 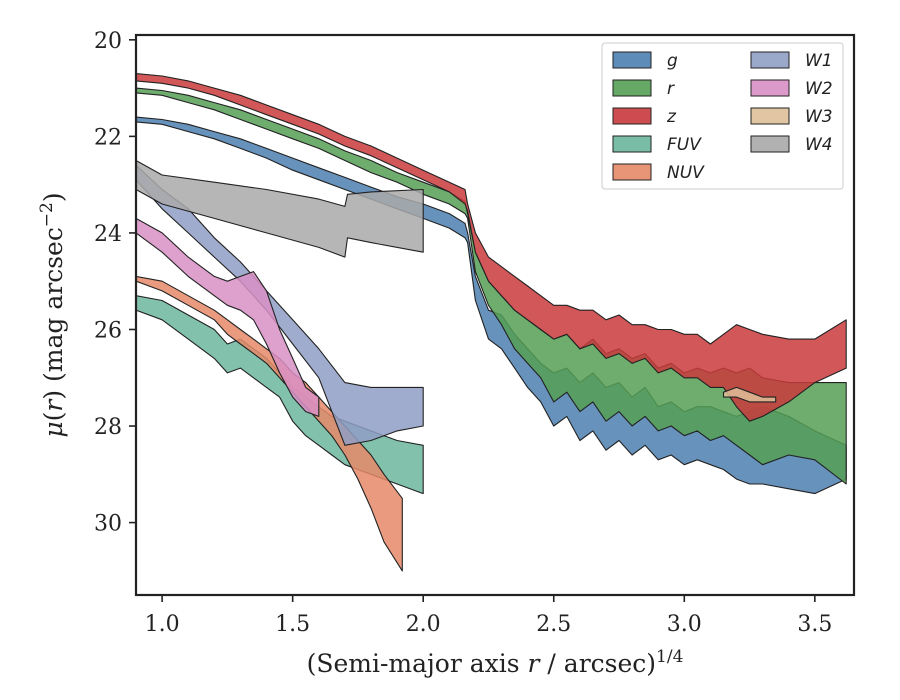 What do you see at coordinates (162, 624) in the screenshot?
I see `x-tick-label: 1.0` at bounding box center [162, 624].